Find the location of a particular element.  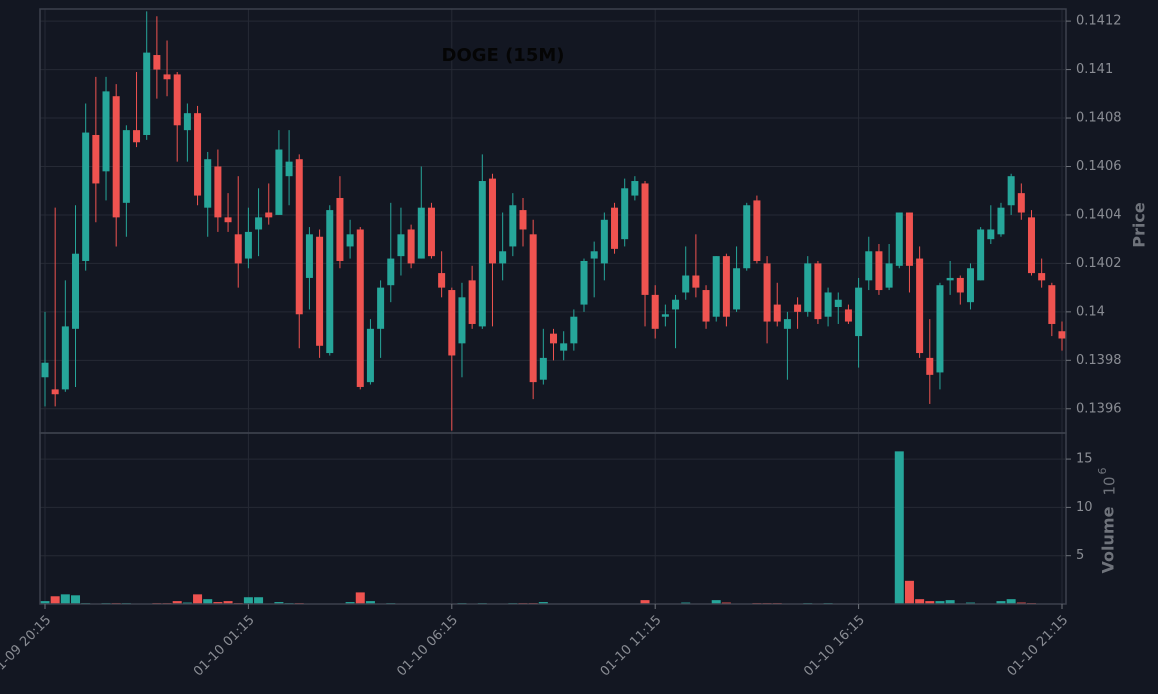

y-tick-label: 0.1406 is located at coordinates (1099, 166).